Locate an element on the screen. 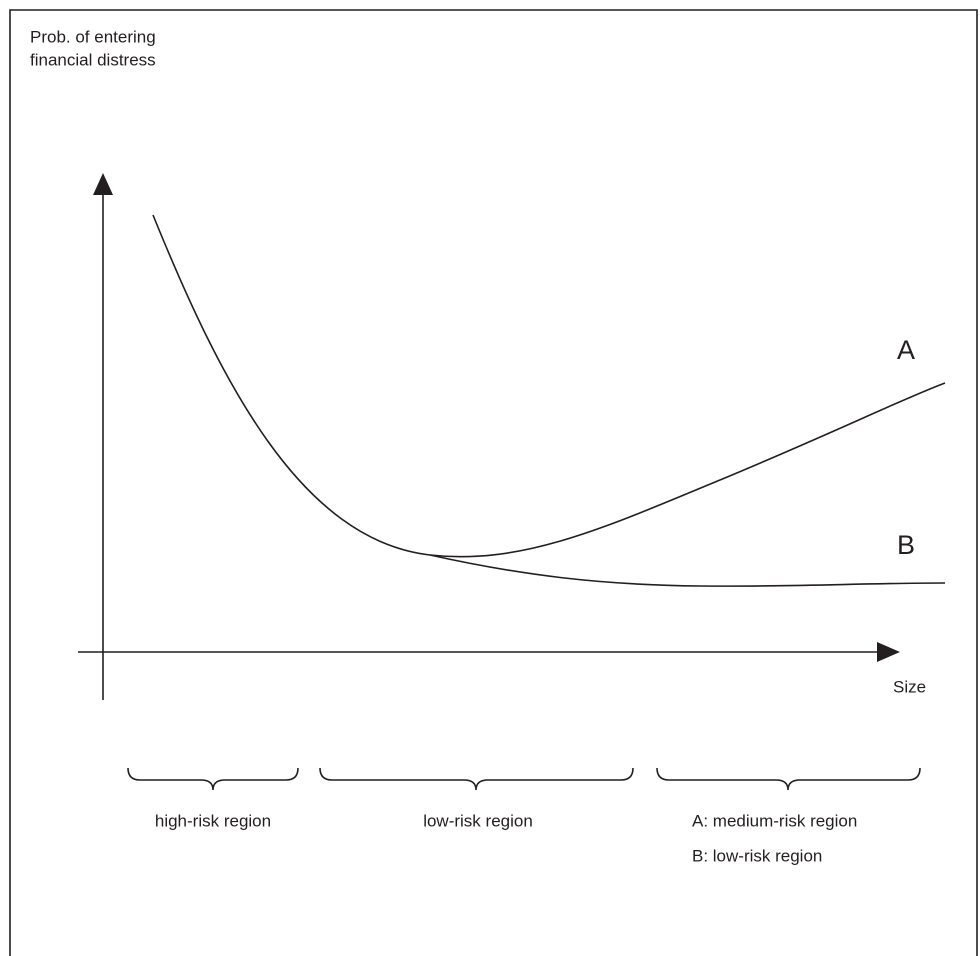 The width and height of the screenshot is (980, 956). region-label: high-risk region is located at coordinates (213, 820).